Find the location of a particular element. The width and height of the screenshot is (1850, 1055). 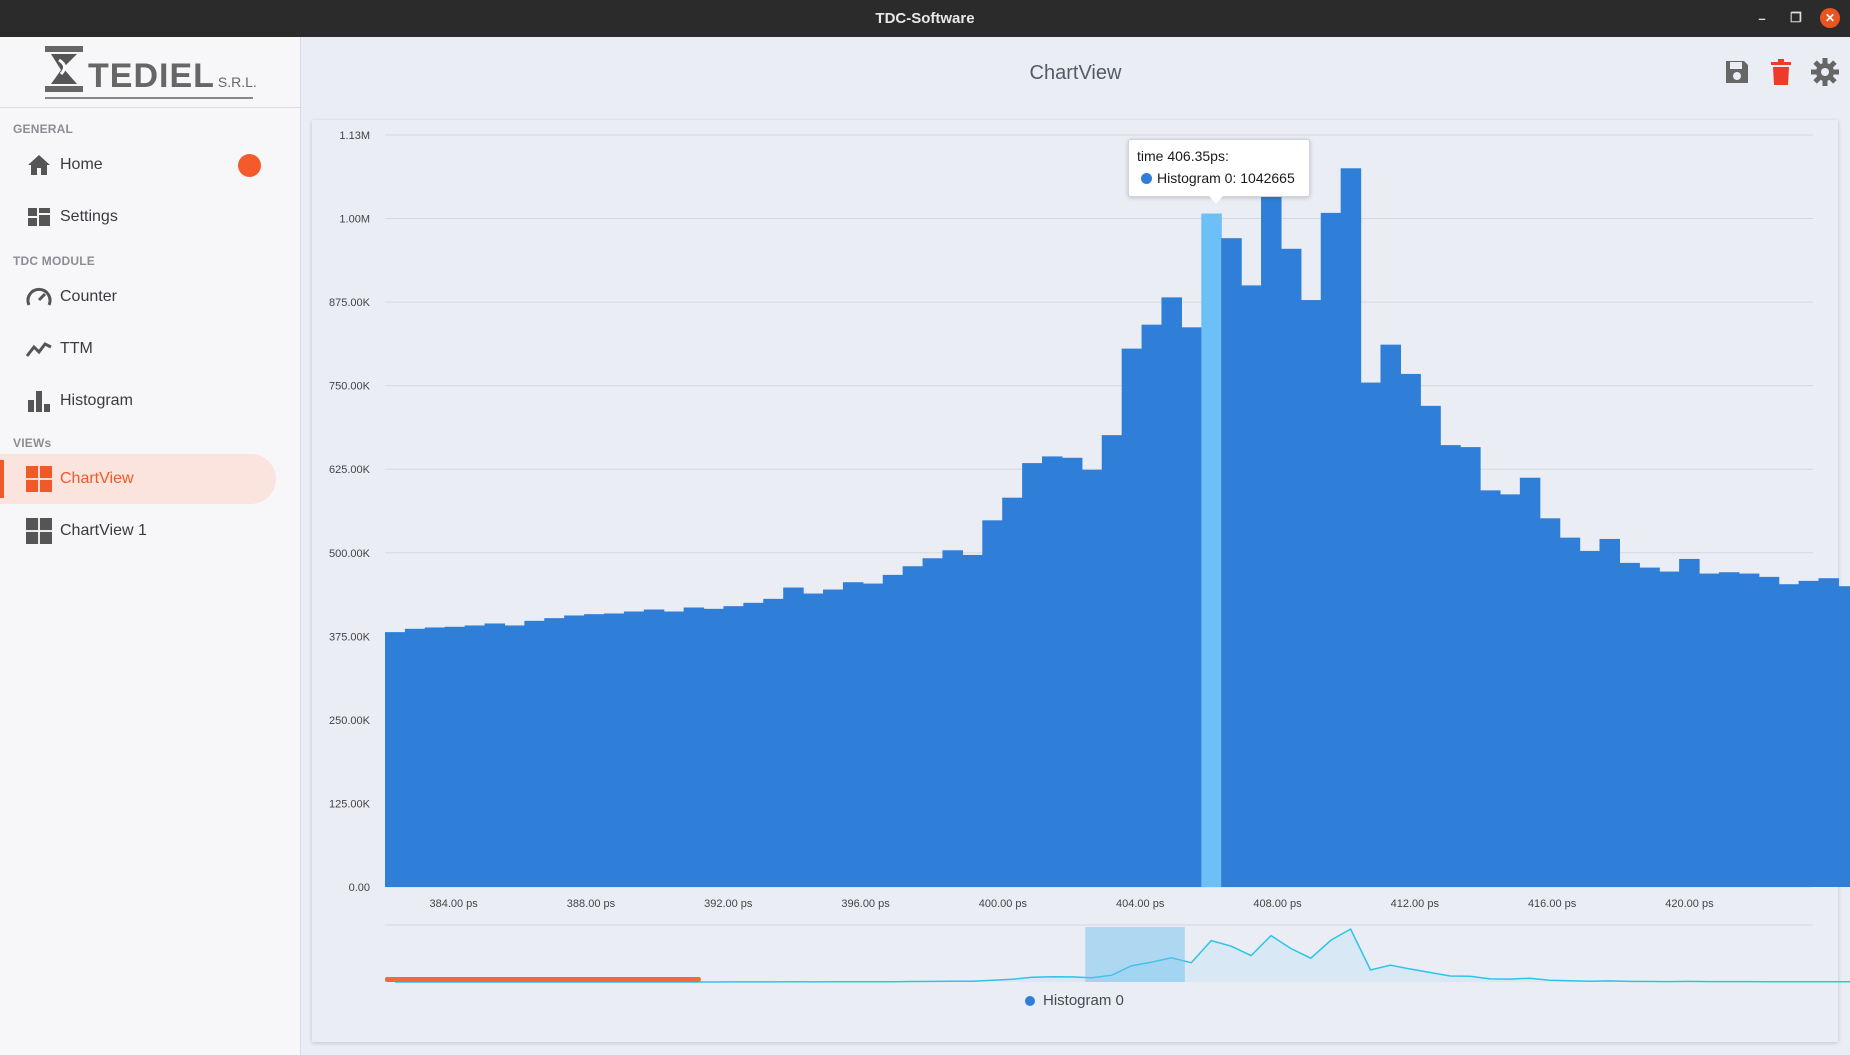

sidebar-item-label: Home is located at coordinates (81, 164).